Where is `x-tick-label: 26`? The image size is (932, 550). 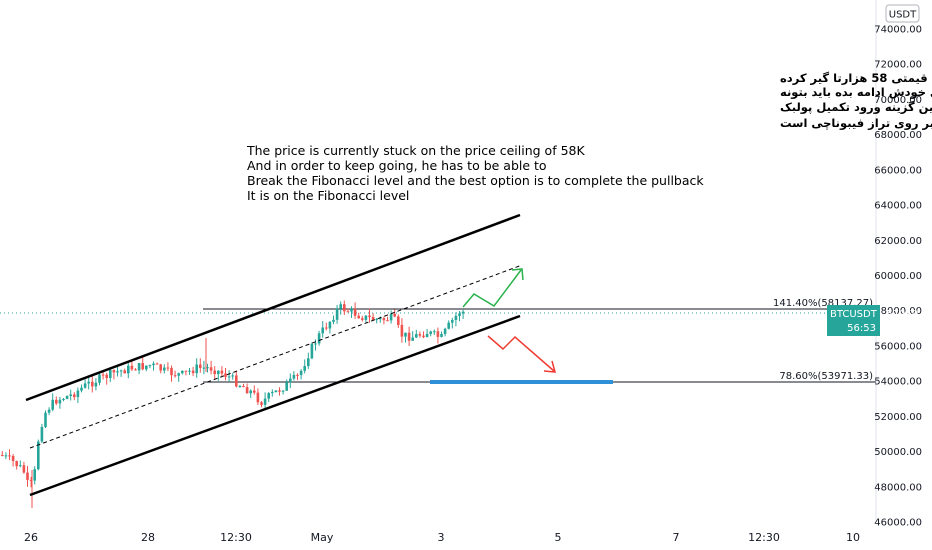
x-tick-label: 26 is located at coordinates (31, 537).